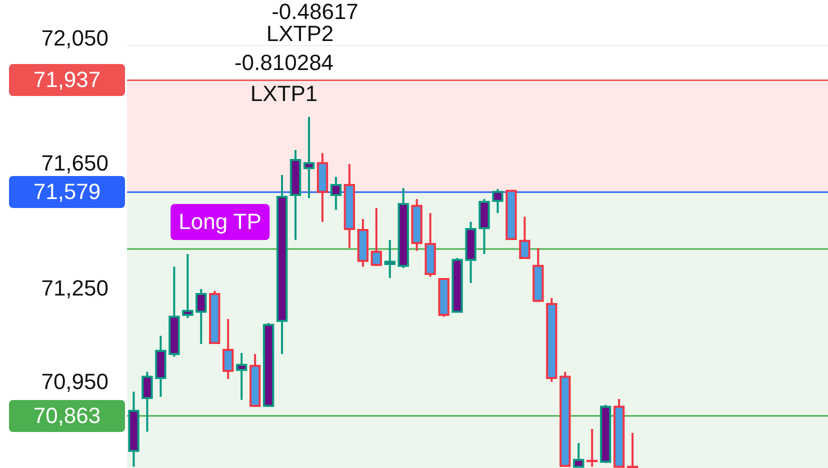 Image resolution: width=828 pixels, height=468 pixels. What do you see at coordinates (74, 381) in the screenshot?
I see `y-tick-label: 70,950` at bounding box center [74, 381].